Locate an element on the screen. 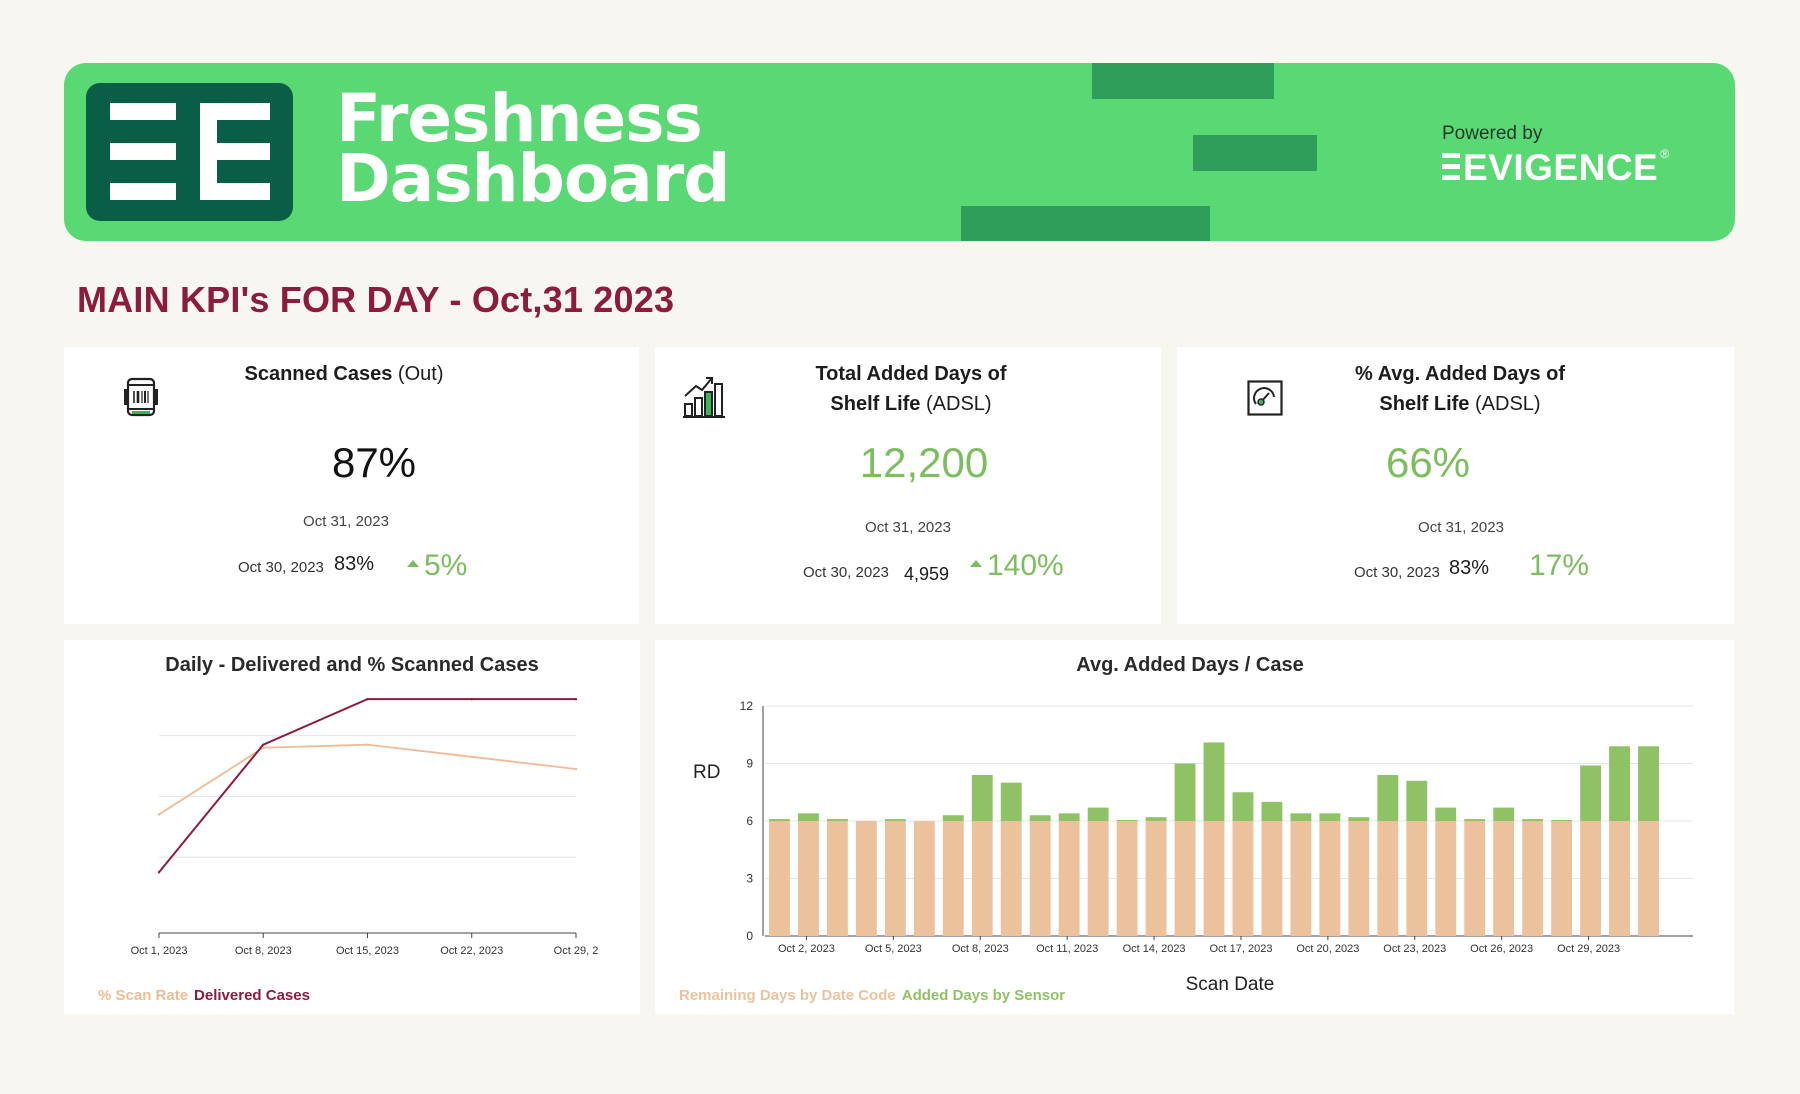 The width and height of the screenshot is (1800, 1094). x-tick-label: Oct 17, 2023 is located at coordinates (1240, 949).